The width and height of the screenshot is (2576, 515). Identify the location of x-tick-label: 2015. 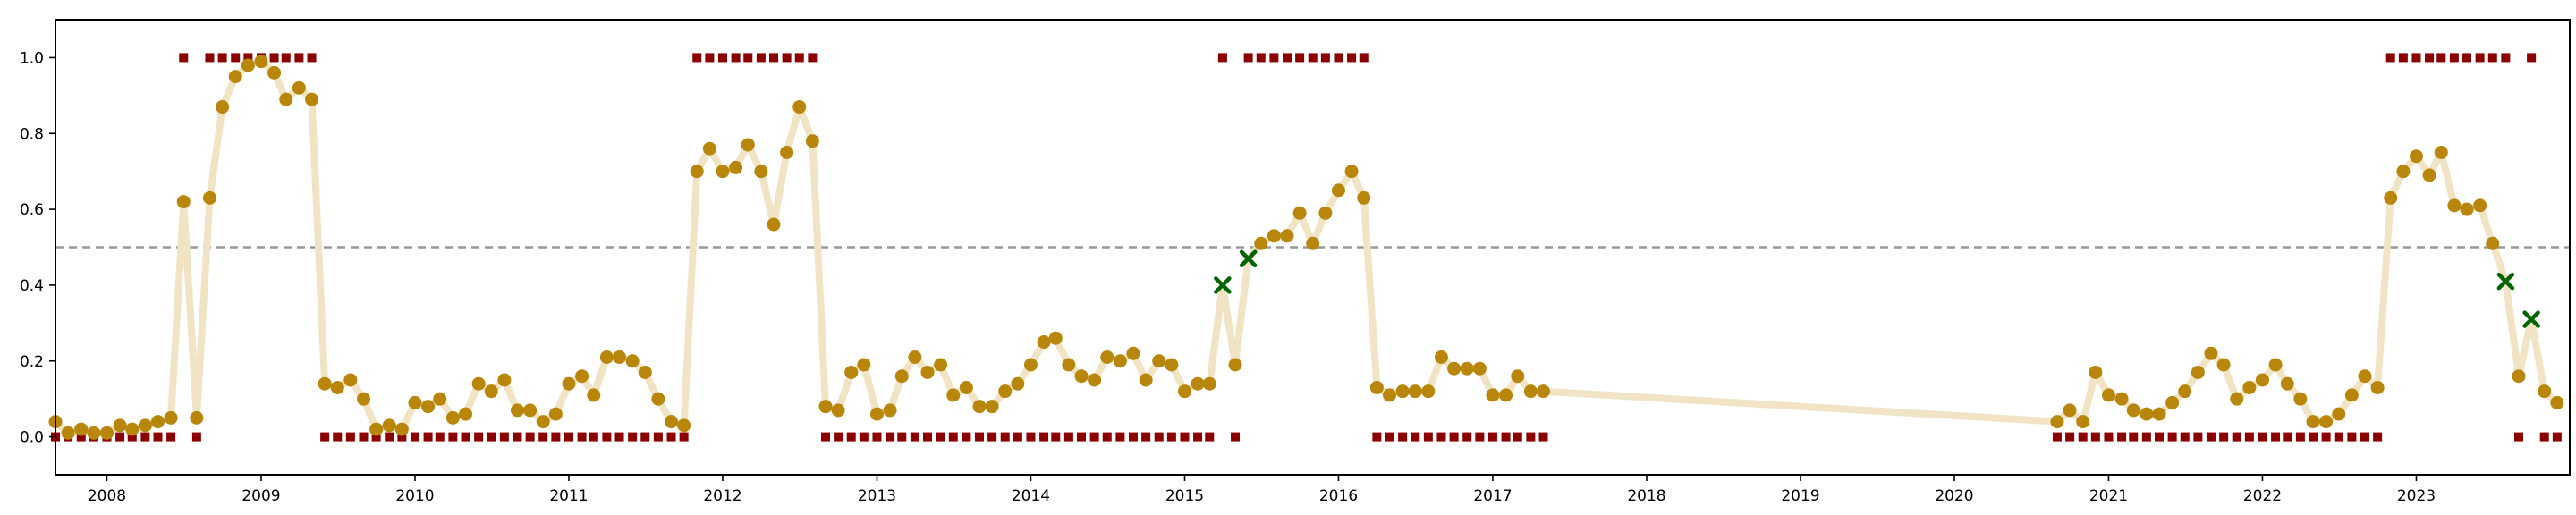
(1184, 496).